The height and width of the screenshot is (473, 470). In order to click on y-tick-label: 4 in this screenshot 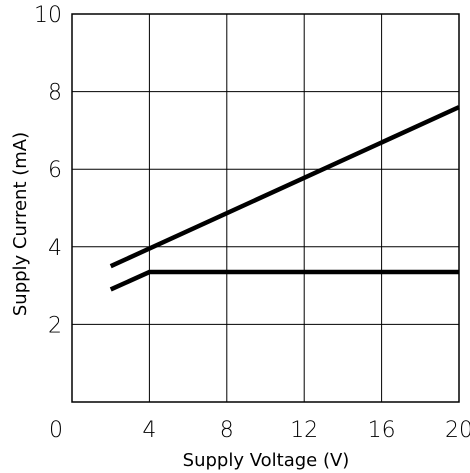, I will do `click(55, 248)`.